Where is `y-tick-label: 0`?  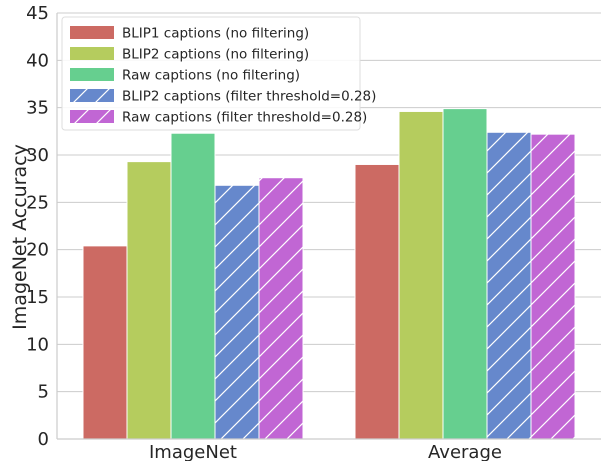 y-tick-label: 0 is located at coordinates (43, 439).